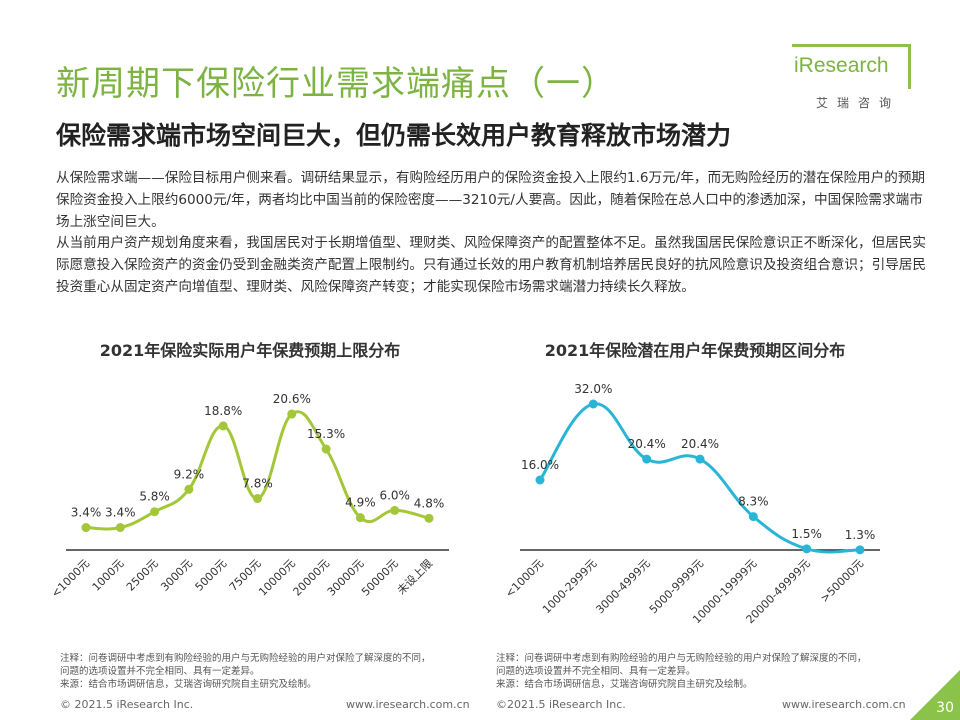 The image size is (960, 720). What do you see at coordinates (524, 578) in the screenshot?
I see `right-chart-tick-label: <1000元` at bounding box center [524, 578].